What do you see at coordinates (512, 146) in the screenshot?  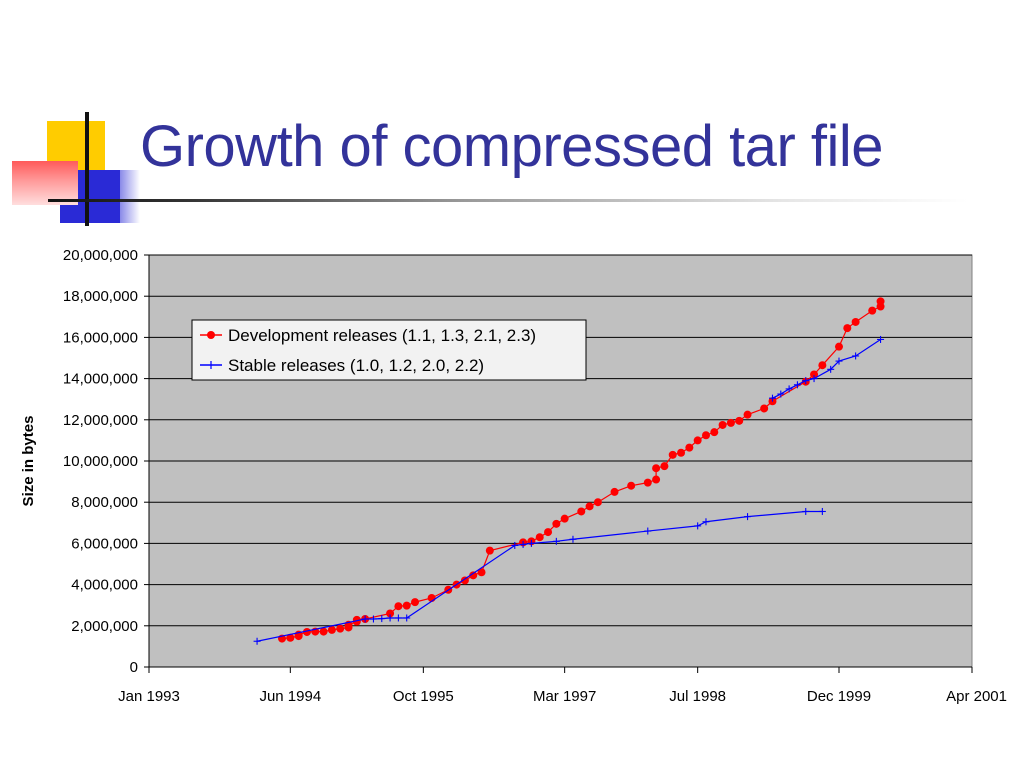 I see `slide-title: Growth of compressed tar file` at bounding box center [512, 146].